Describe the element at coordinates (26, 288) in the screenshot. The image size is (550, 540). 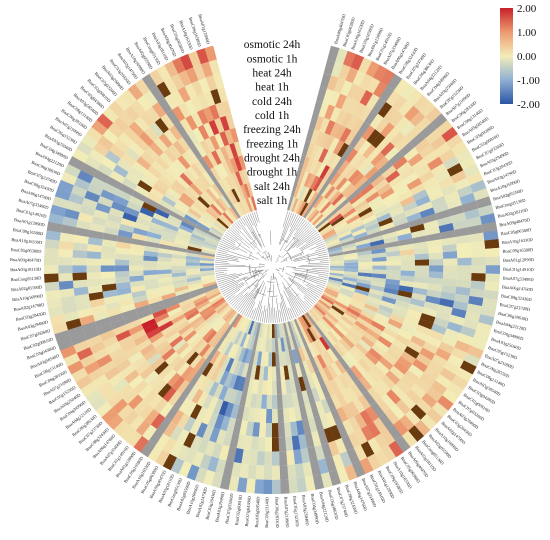
I see `gene-label: BnaA02g05590D` at that location.